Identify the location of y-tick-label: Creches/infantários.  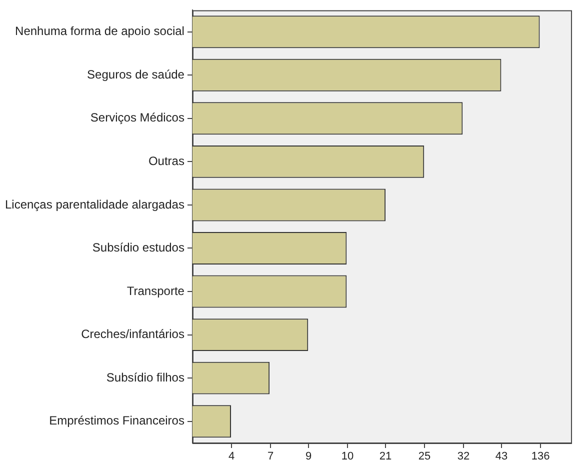
(132, 334).